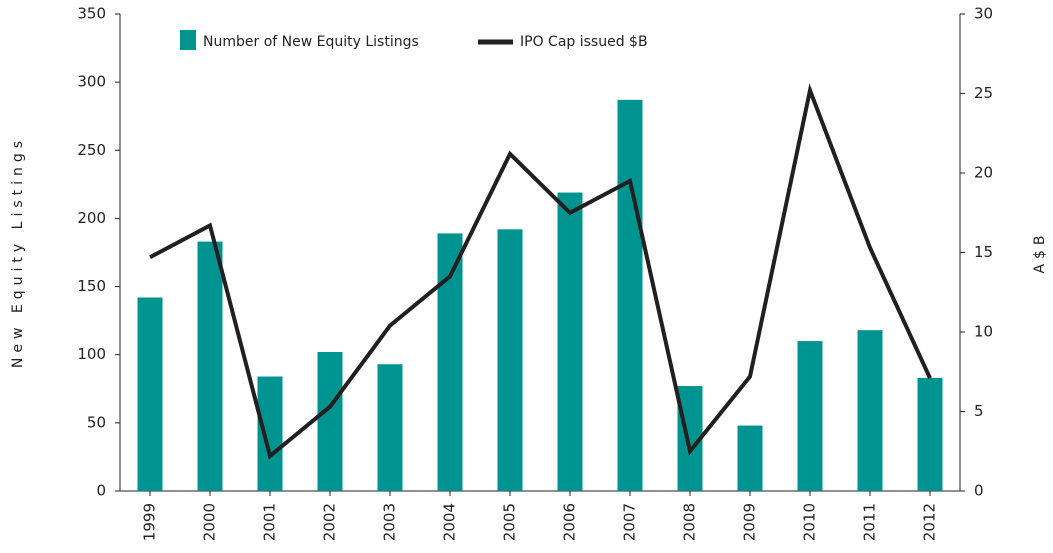 Image resolution: width=1053 pixels, height=553 pixels. What do you see at coordinates (930, 522) in the screenshot?
I see `x-tick-label: 2012` at bounding box center [930, 522].